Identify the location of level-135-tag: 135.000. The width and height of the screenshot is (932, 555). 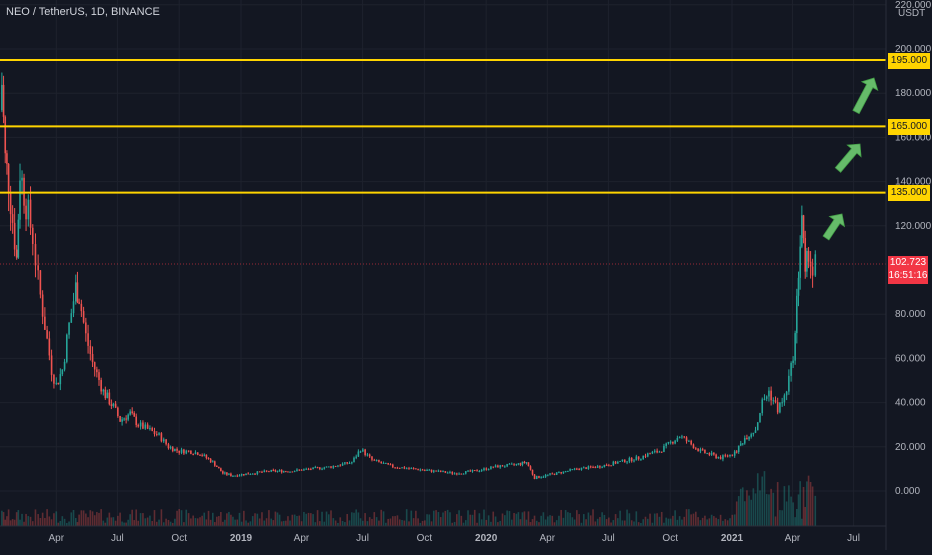
(909, 193).